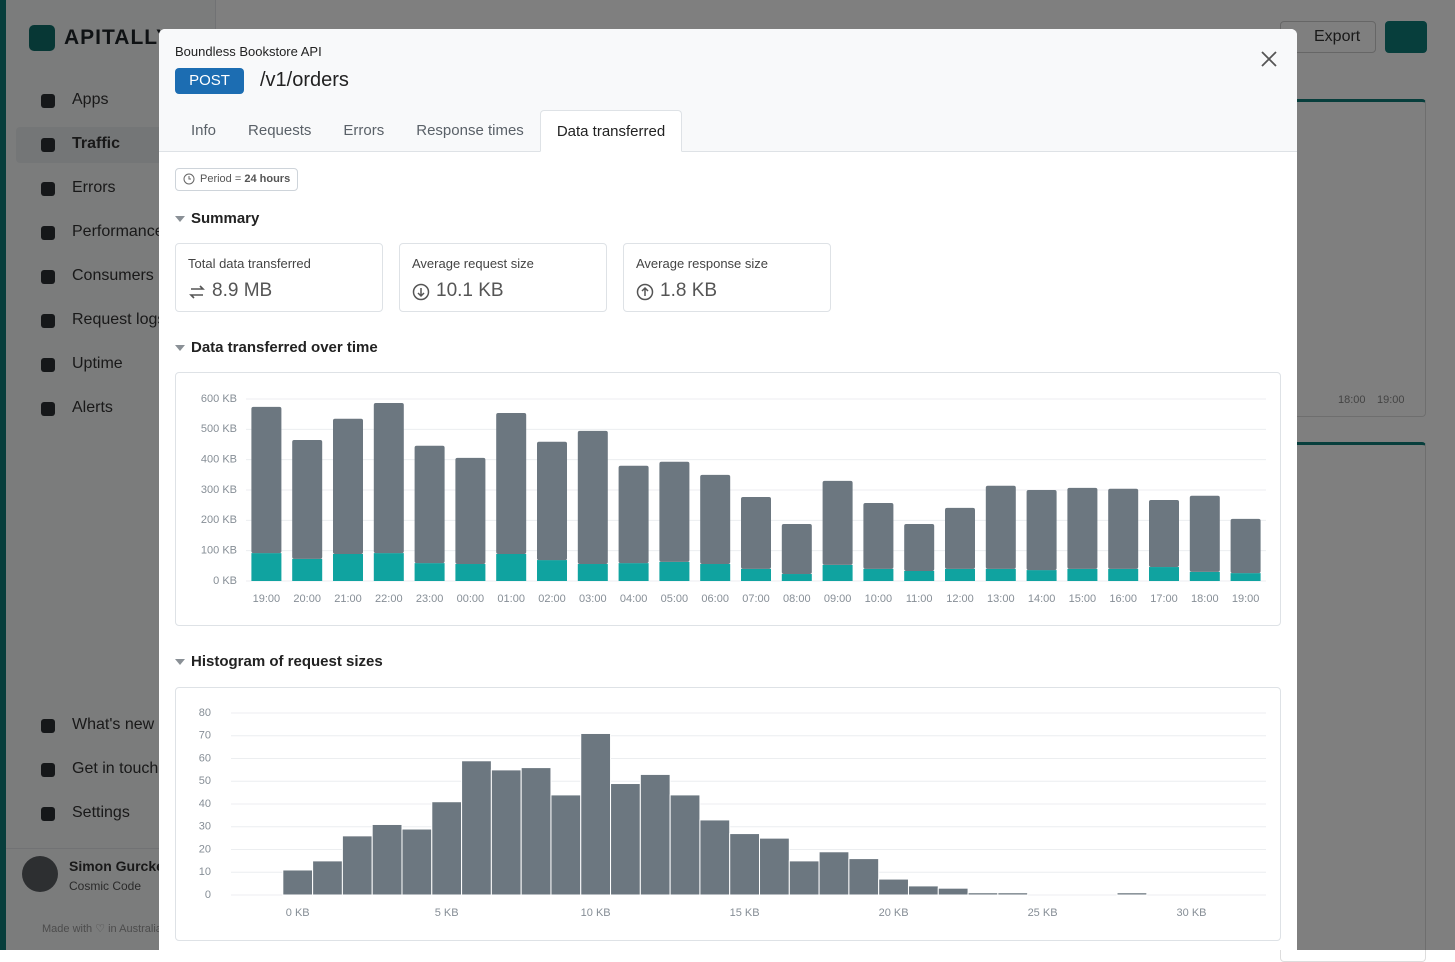  Describe the element at coordinates (611, 131) in the screenshot. I see `tab: Data transferred` at that location.